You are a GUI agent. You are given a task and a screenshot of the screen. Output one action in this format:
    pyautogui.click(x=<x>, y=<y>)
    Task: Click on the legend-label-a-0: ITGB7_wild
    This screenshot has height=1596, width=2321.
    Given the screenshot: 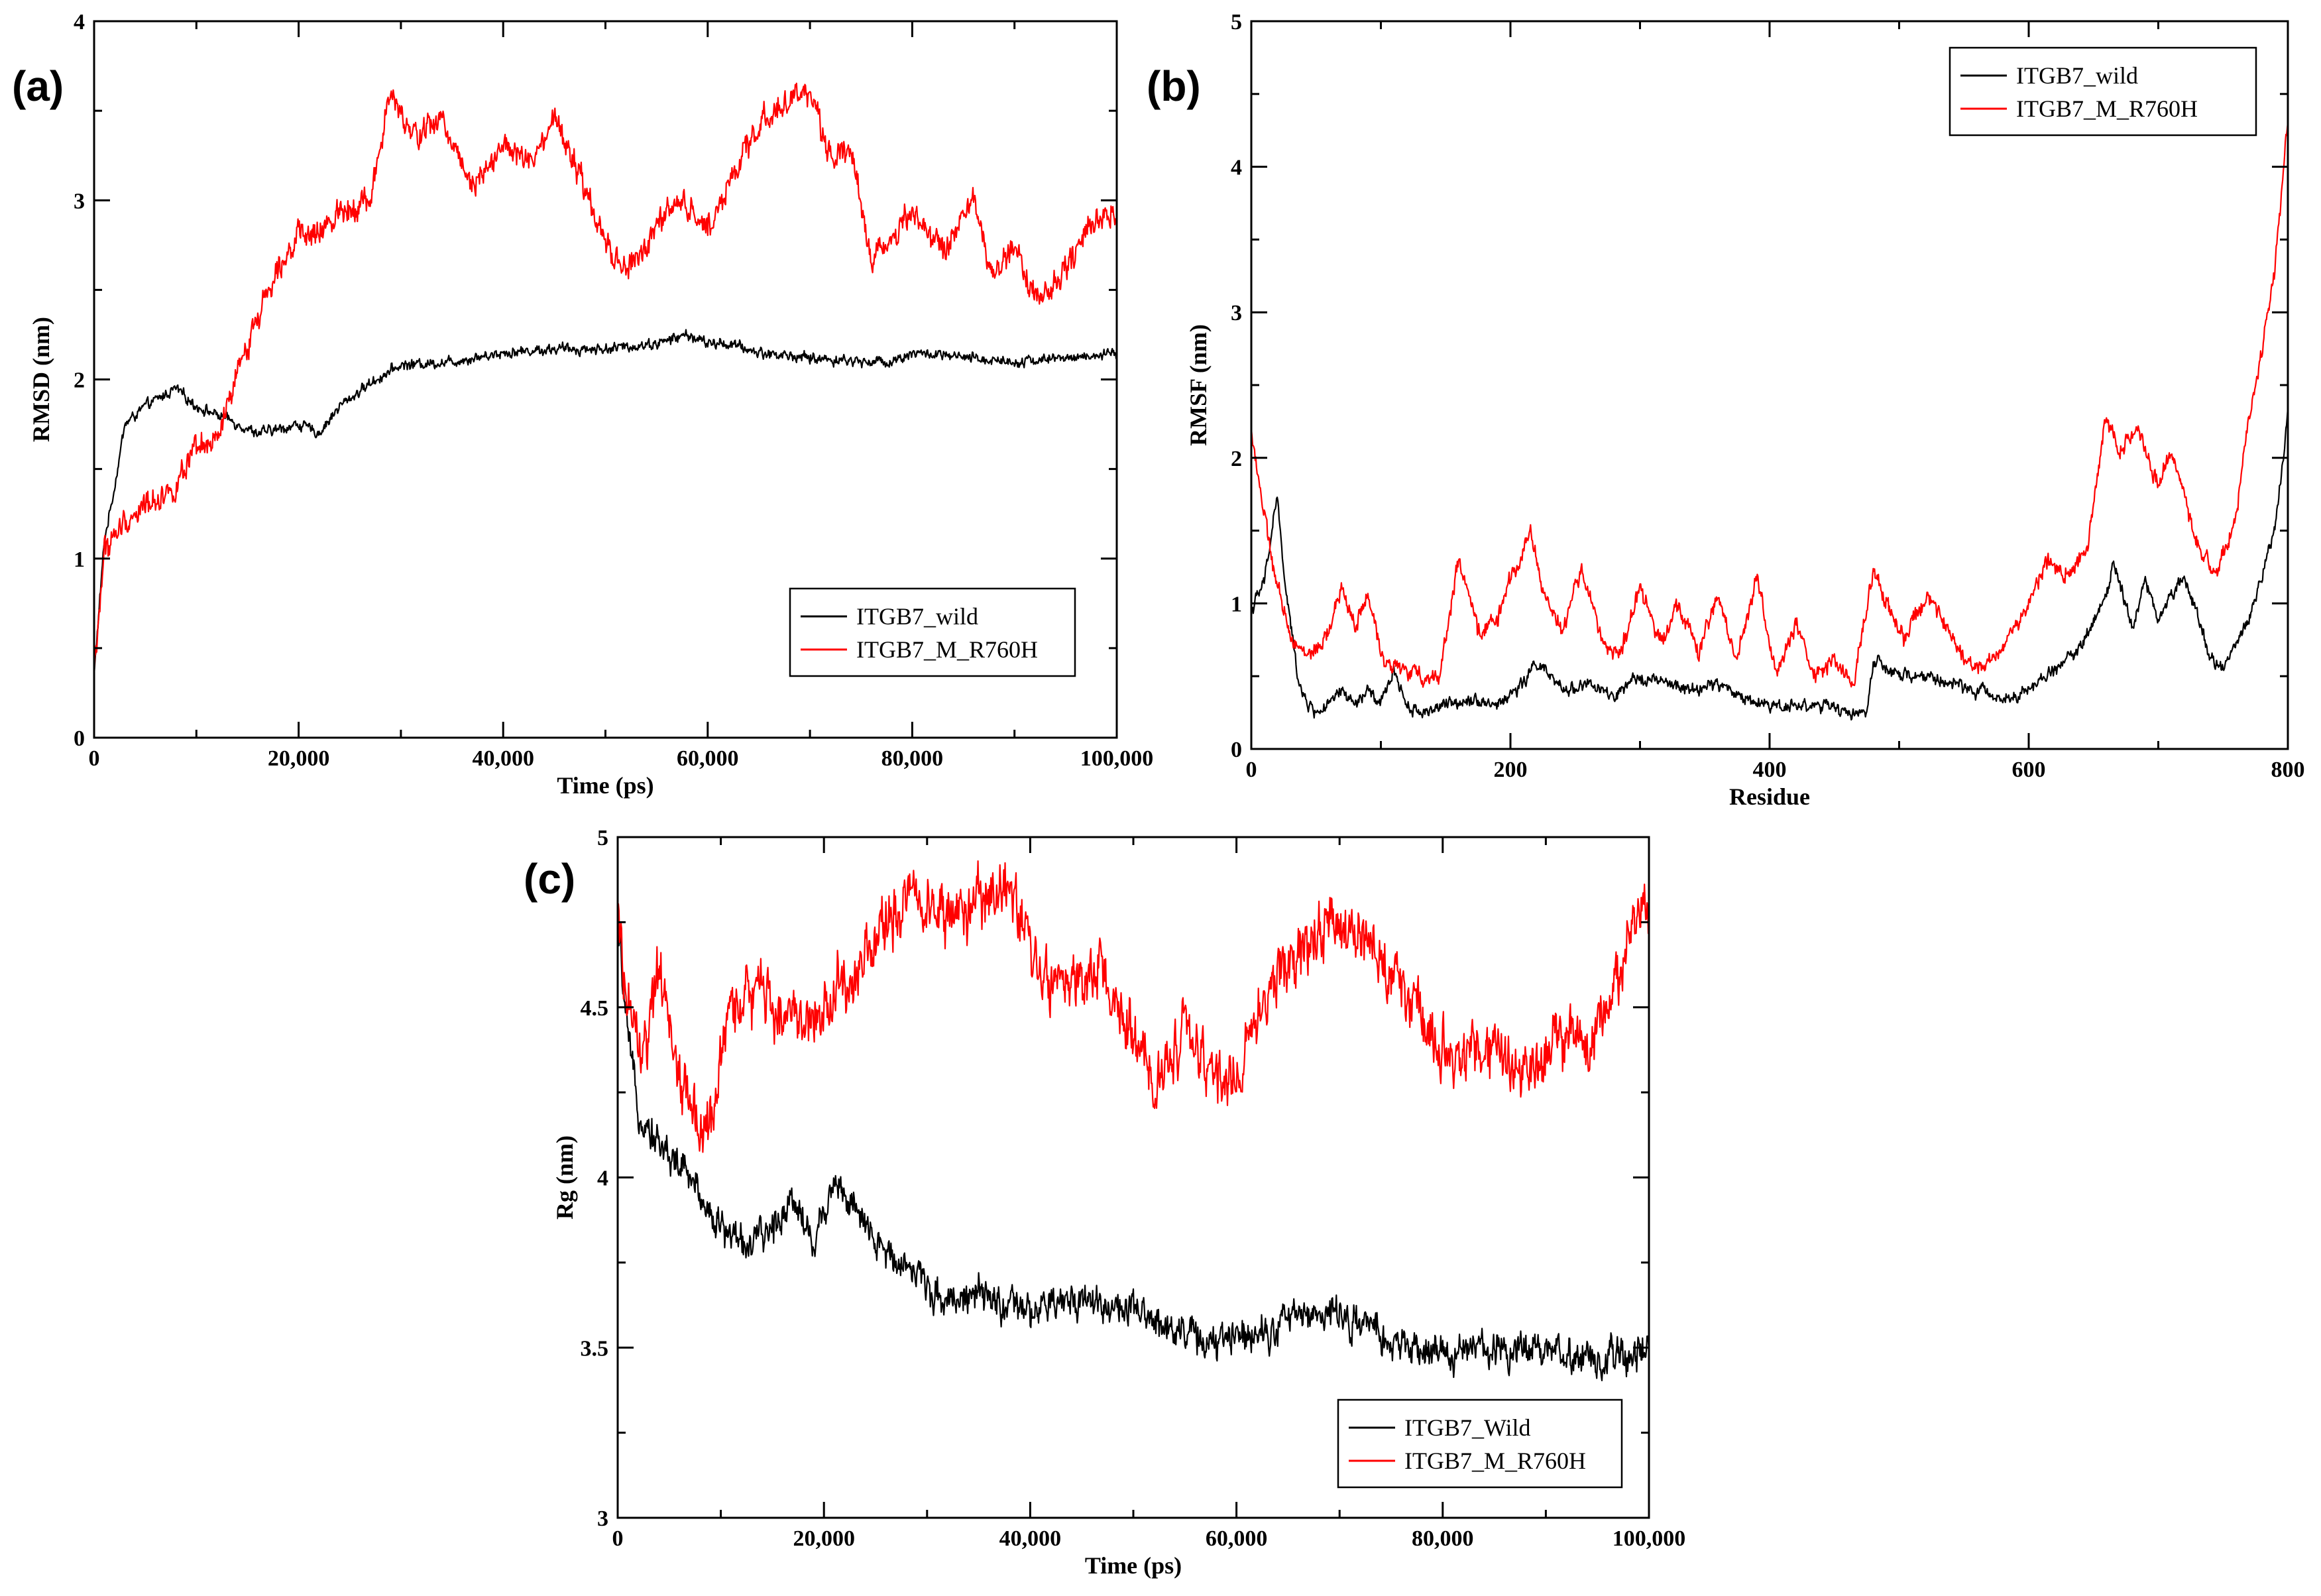 What is the action you would take?
    pyautogui.click(x=917, y=616)
    